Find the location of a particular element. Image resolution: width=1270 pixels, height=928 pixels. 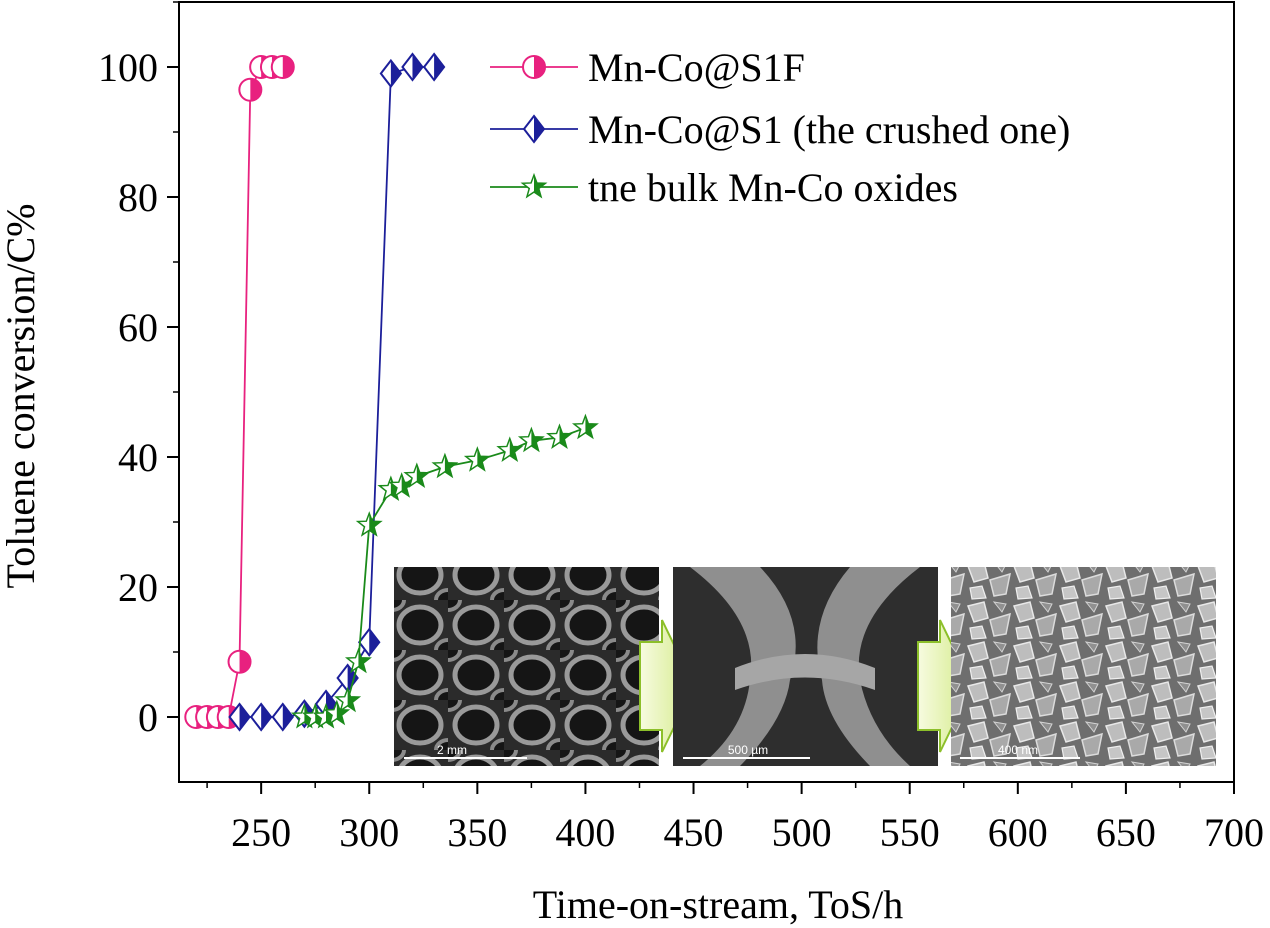

y-tick-label: 80 is located at coordinates (138, 197).